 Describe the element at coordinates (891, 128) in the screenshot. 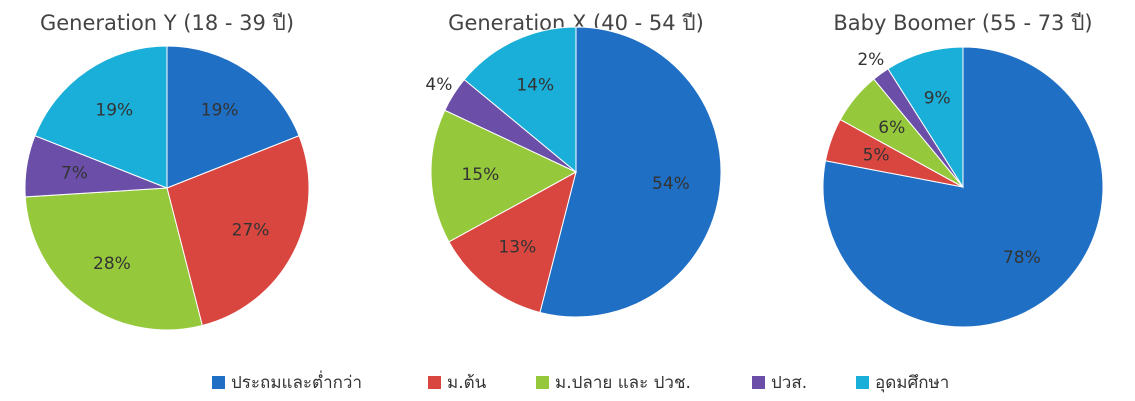

I see `data-label: 6%` at that location.